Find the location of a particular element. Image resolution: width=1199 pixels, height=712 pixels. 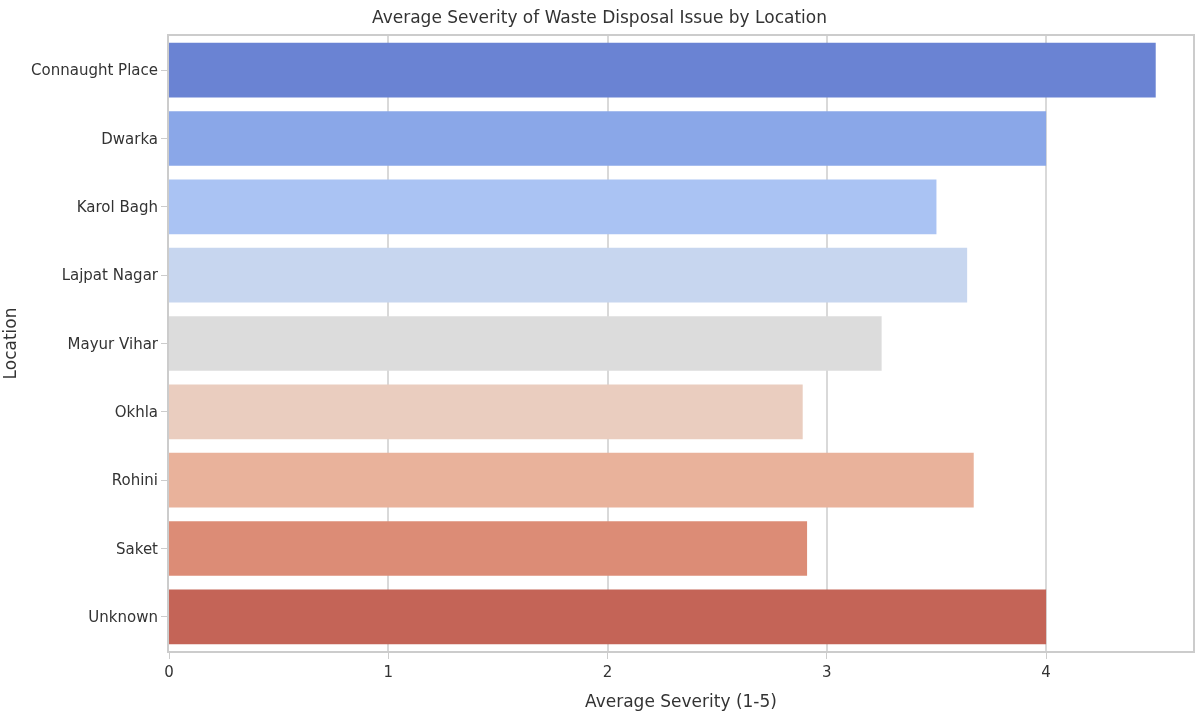

y-tick-label: Lajpat Nagar is located at coordinates (110, 275).